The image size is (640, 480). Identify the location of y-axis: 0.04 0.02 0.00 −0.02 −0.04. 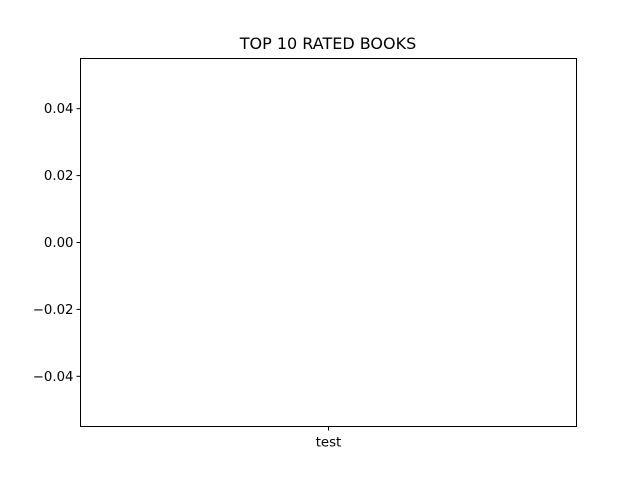
(57, 243).